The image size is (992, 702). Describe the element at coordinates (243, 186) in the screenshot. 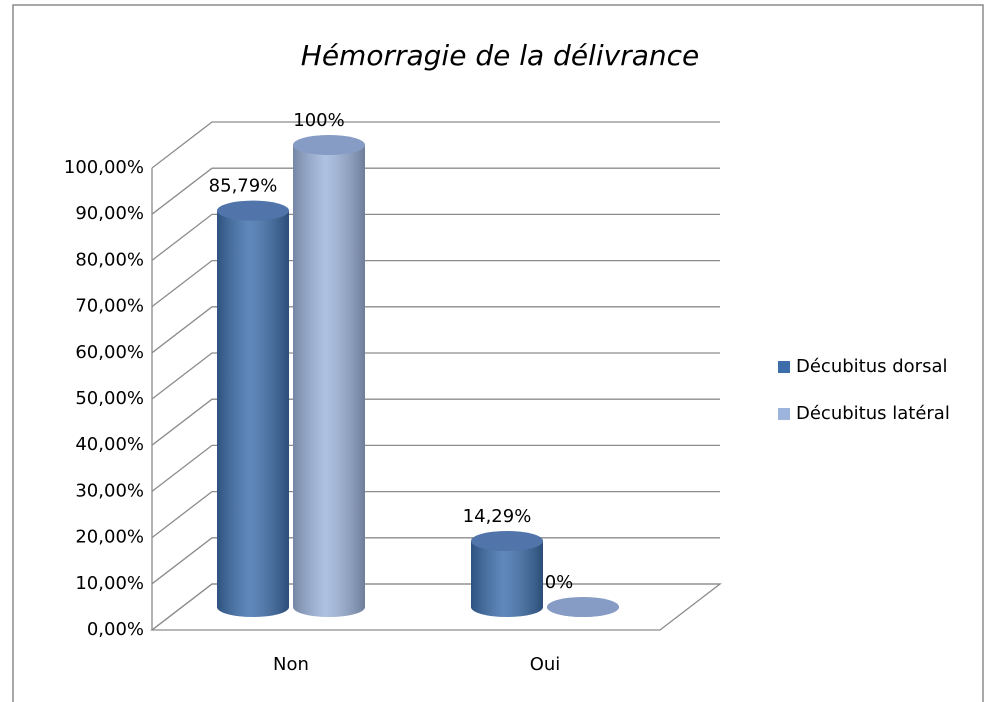

I see `data-label: 85,79%` at that location.